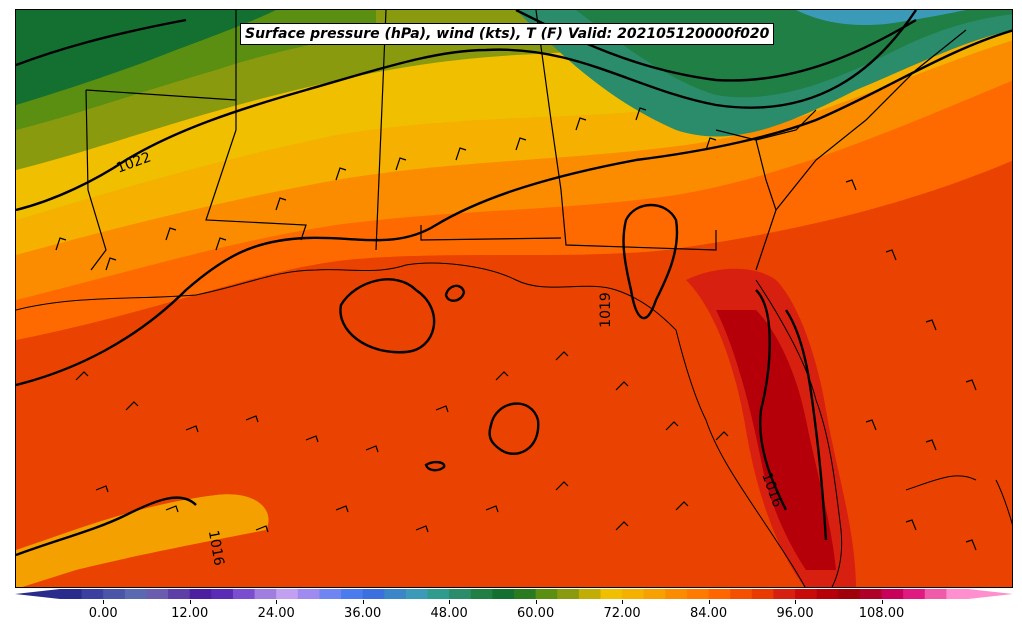  What do you see at coordinates (363, 613) in the screenshot?
I see `colorbar-tick-label: 36.00` at bounding box center [363, 613].